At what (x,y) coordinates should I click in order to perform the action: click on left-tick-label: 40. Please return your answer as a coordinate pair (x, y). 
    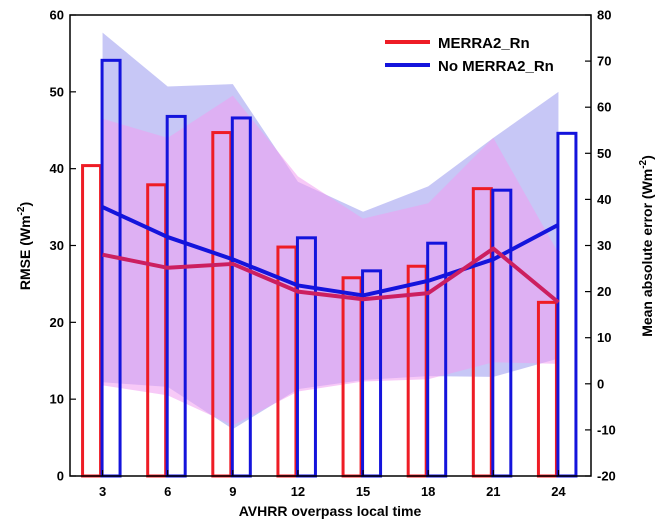
    Looking at the image, I should click on (57, 168).